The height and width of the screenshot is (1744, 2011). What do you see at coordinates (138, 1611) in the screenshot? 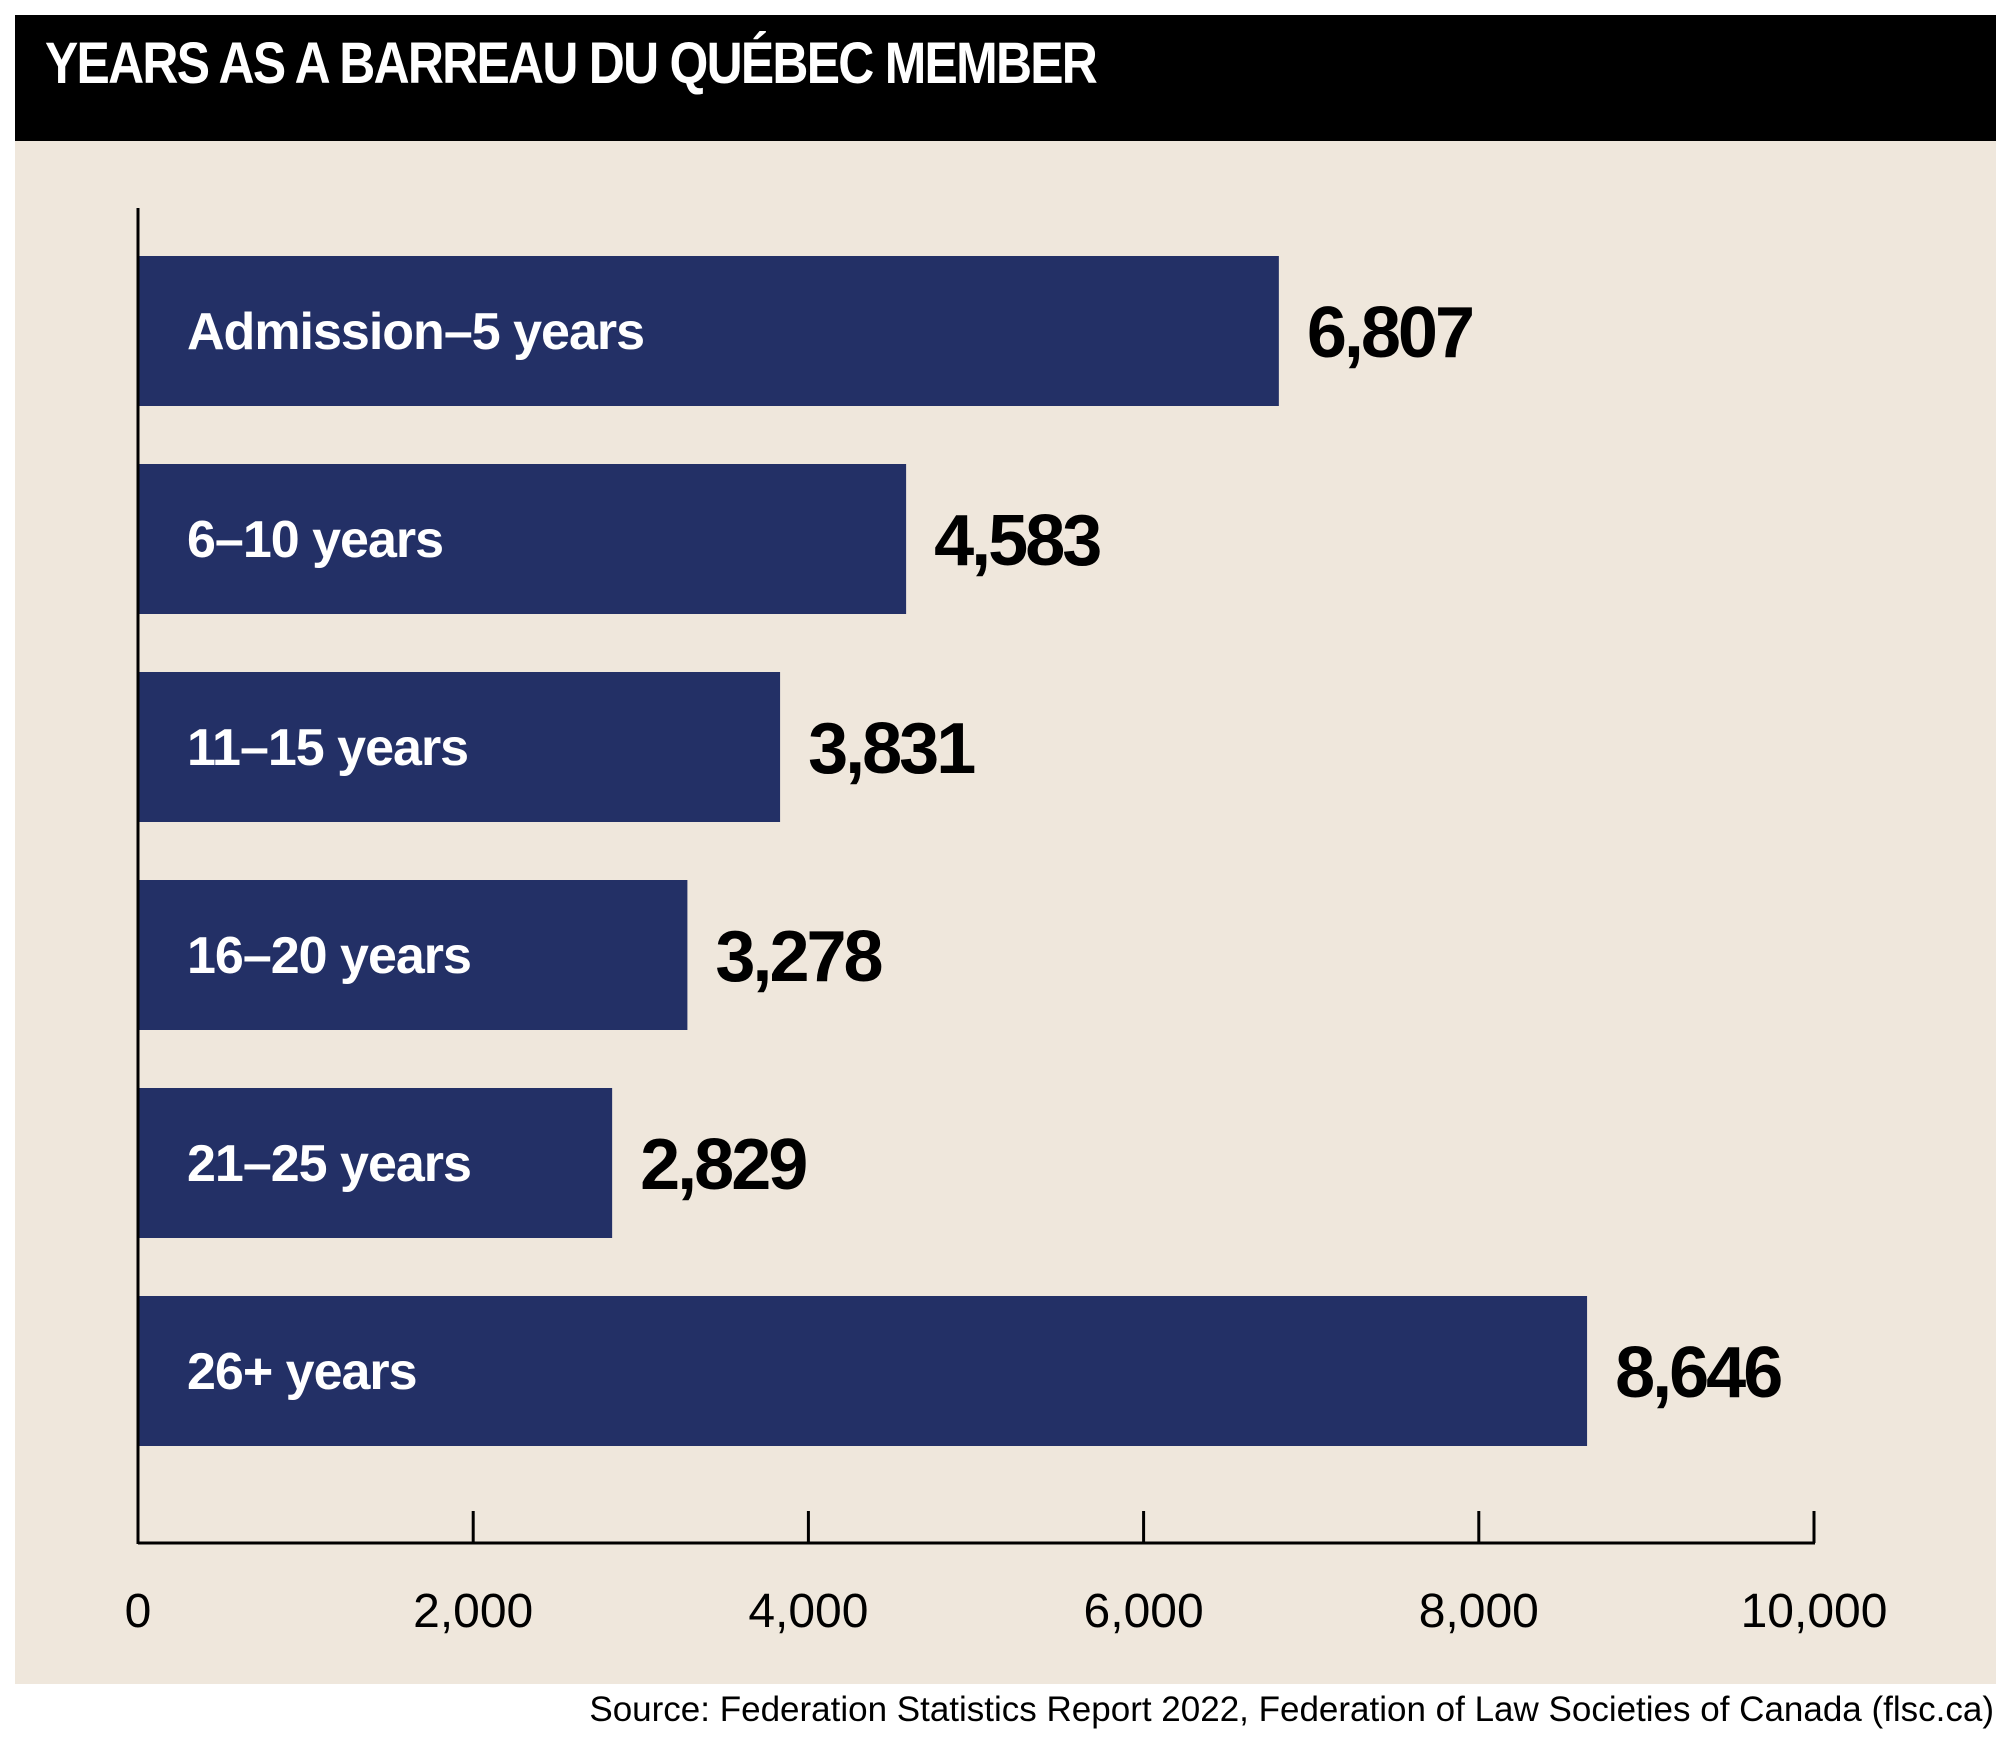
I see `x-tick-label: 0` at bounding box center [138, 1611].